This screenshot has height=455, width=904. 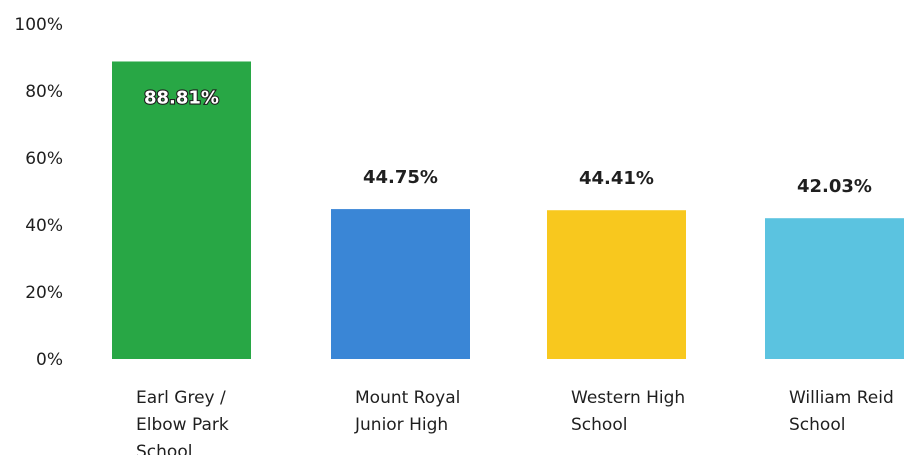 I want to click on x-tick-label: William Reid School, so click(x=841, y=411).